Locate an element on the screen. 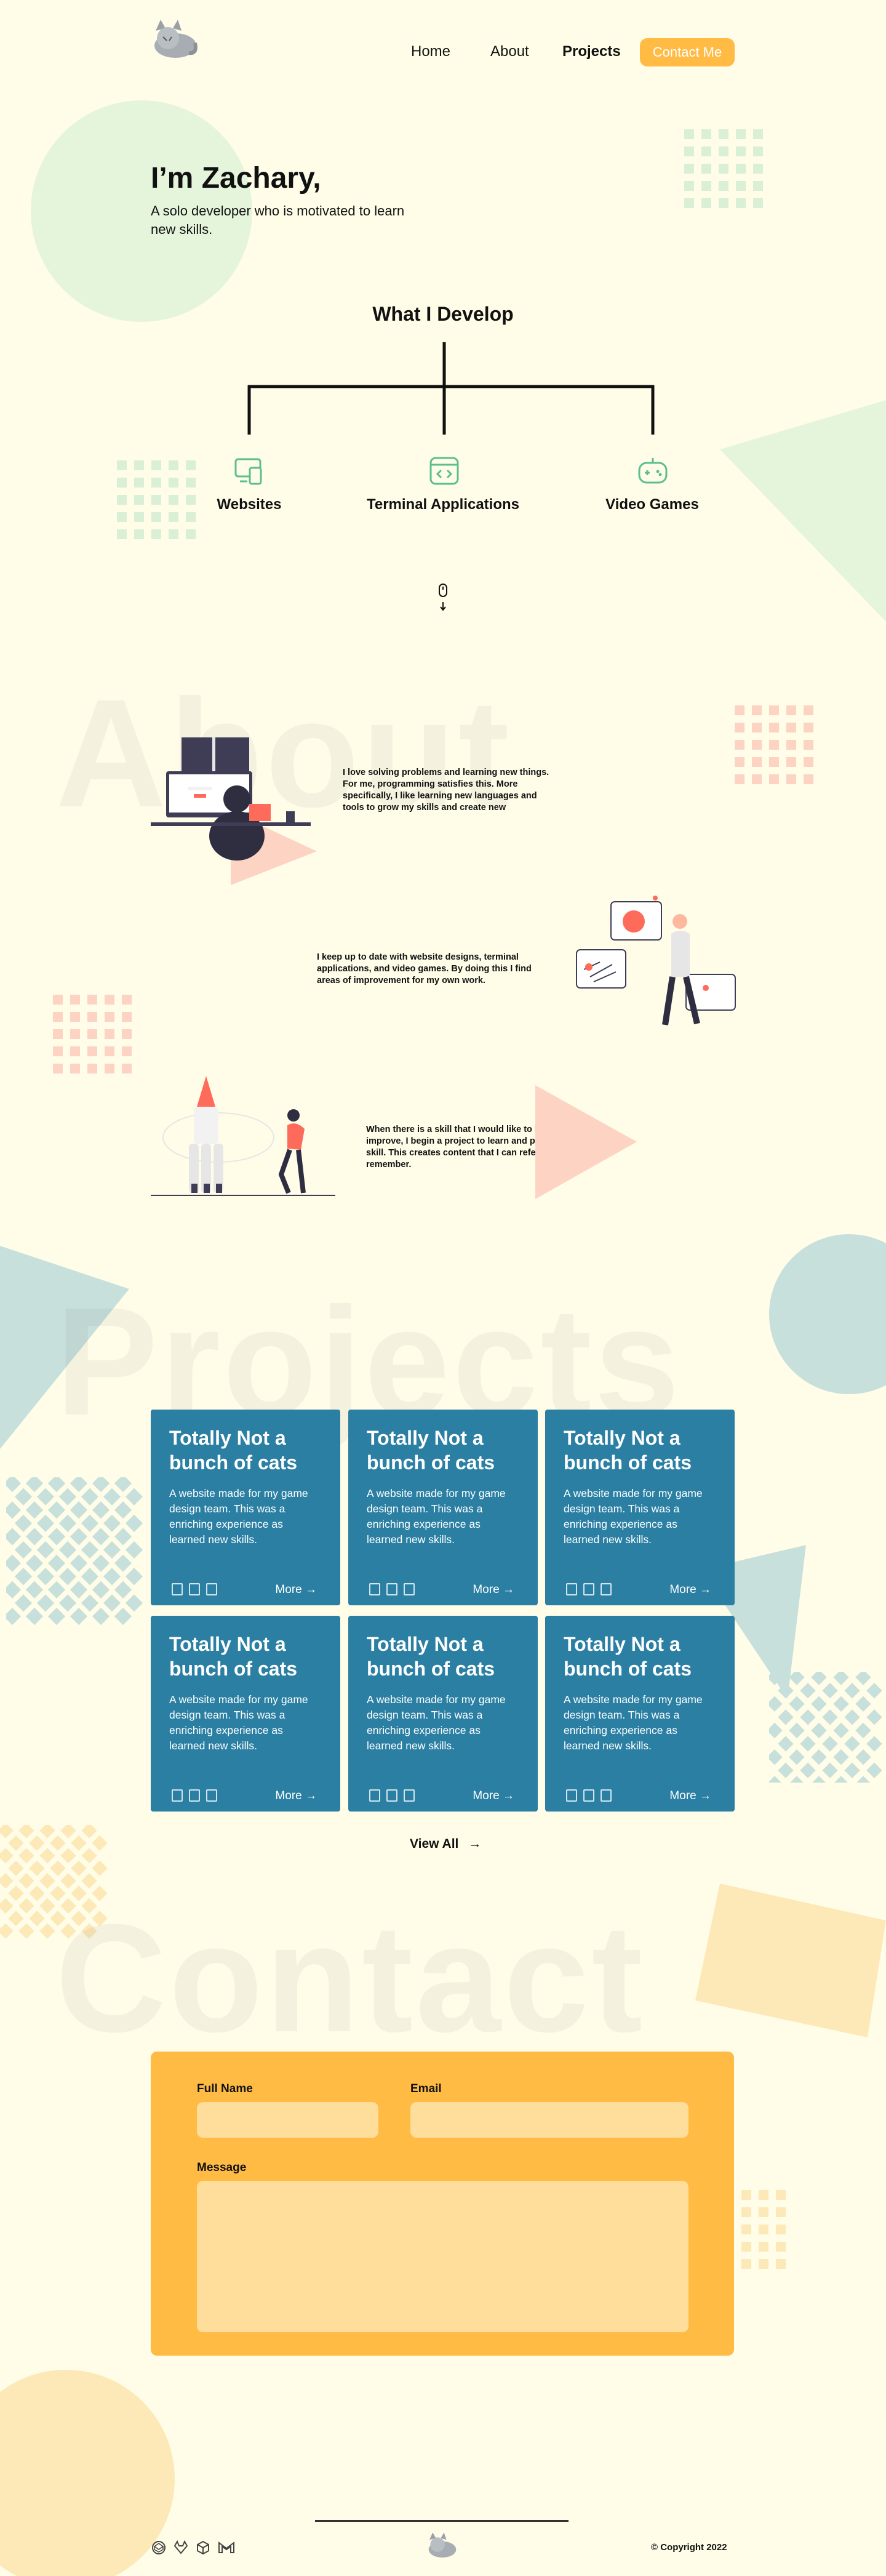 Image resolution: width=886 pixels, height=2576 pixels. full-name-label: Full Name is located at coordinates (225, 2088).